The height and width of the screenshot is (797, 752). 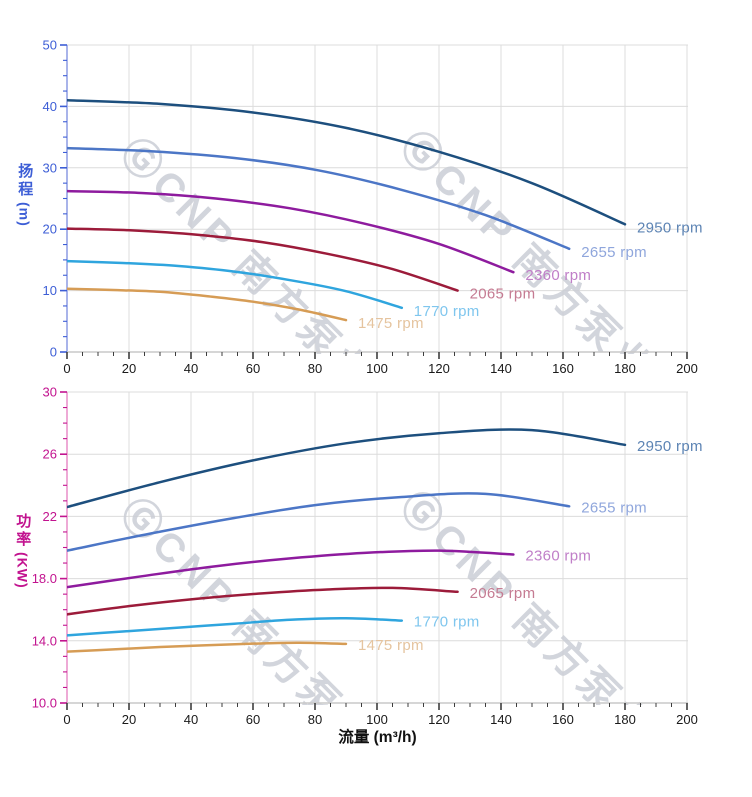 I want to click on head-axis-title-text: 扬程, so click(x=25, y=181).